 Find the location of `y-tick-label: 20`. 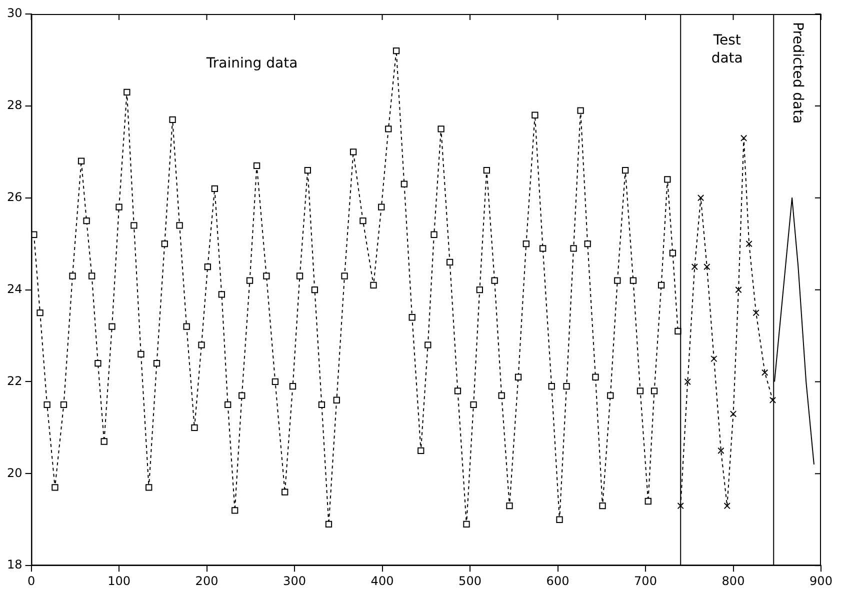

y-tick-label: 20 is located at coordinates (14, 473).